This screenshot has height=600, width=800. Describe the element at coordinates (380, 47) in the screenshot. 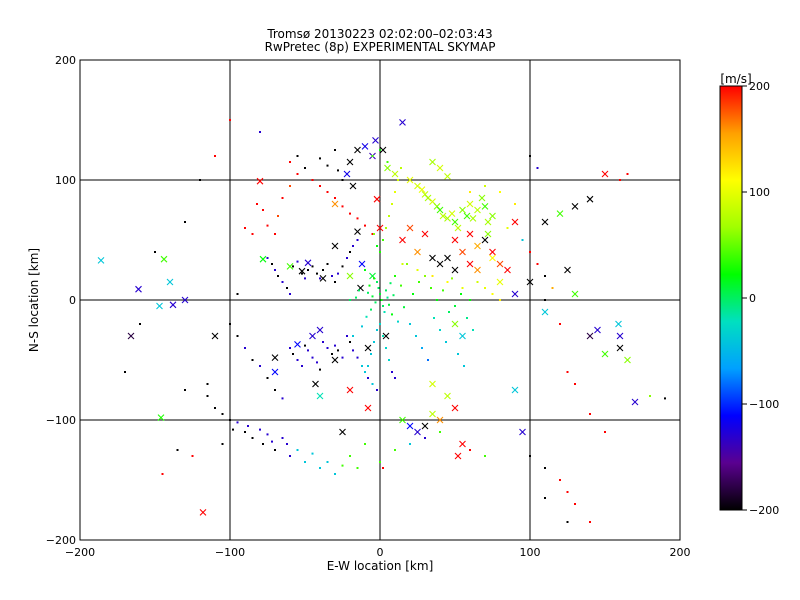

I see `chart-subtitle: RwPretec (8p) EXPERIMENTAL SKYMAP` at that location.